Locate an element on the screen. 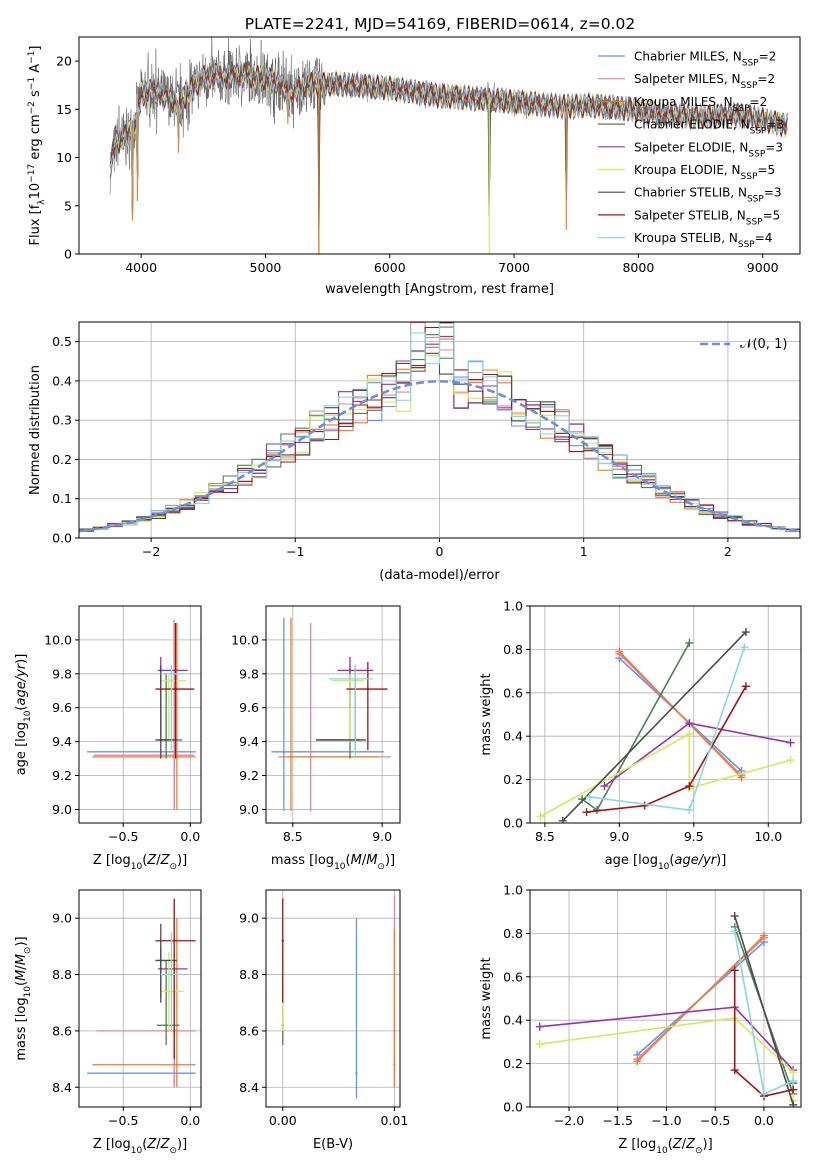 This screenshot has width=819, height=1170. x-tick-label: −1.0 is located at coordinates (666, 1120).